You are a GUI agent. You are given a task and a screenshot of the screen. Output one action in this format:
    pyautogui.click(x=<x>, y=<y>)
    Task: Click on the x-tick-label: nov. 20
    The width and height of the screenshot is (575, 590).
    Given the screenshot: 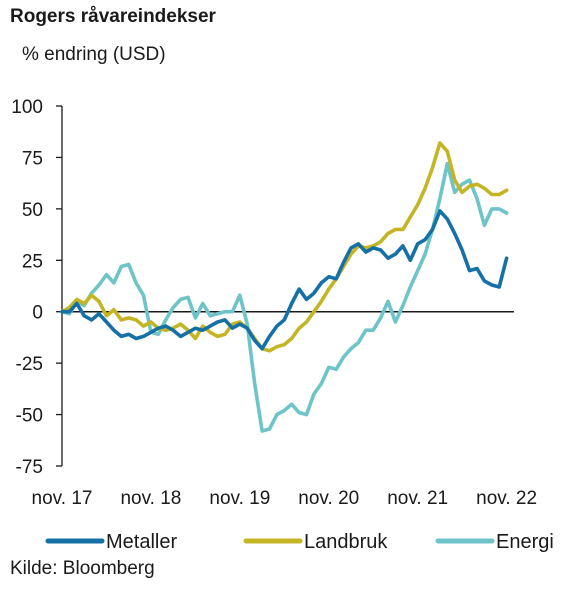 What is the action you would take?
    pyautogui.click(x=328, y=498)
    